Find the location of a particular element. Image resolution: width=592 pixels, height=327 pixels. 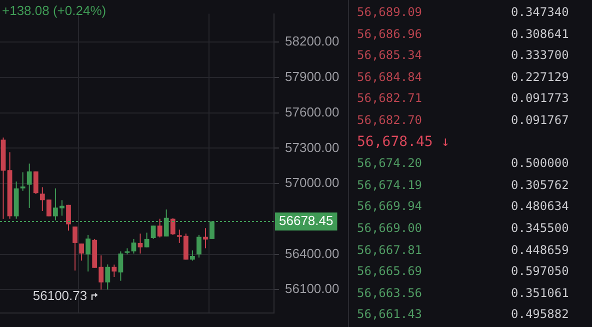

text: 0.091767 is located at coordinates (540, 120).